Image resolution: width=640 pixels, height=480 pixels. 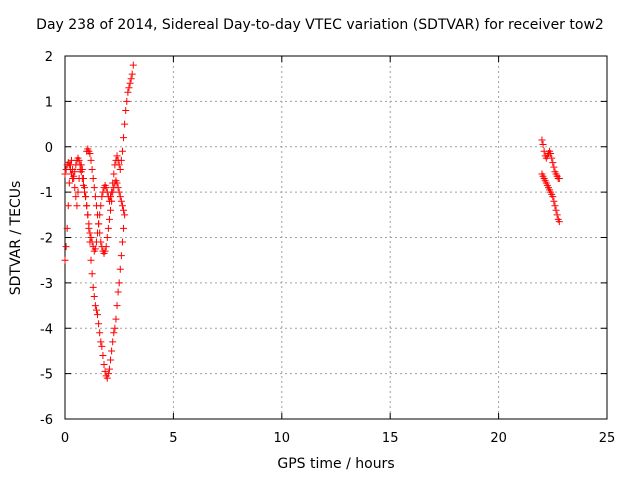 I want to click on y-tick-label: -2, so click(x=46, y=239).